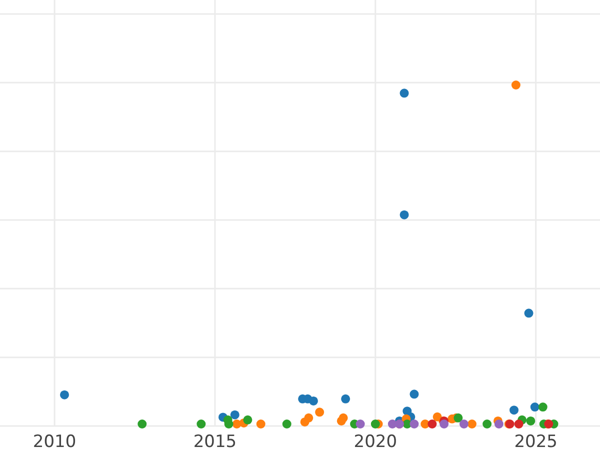 The image size is (600, 450). I want to click on x-tick-label: 2010, so click(54, 441).